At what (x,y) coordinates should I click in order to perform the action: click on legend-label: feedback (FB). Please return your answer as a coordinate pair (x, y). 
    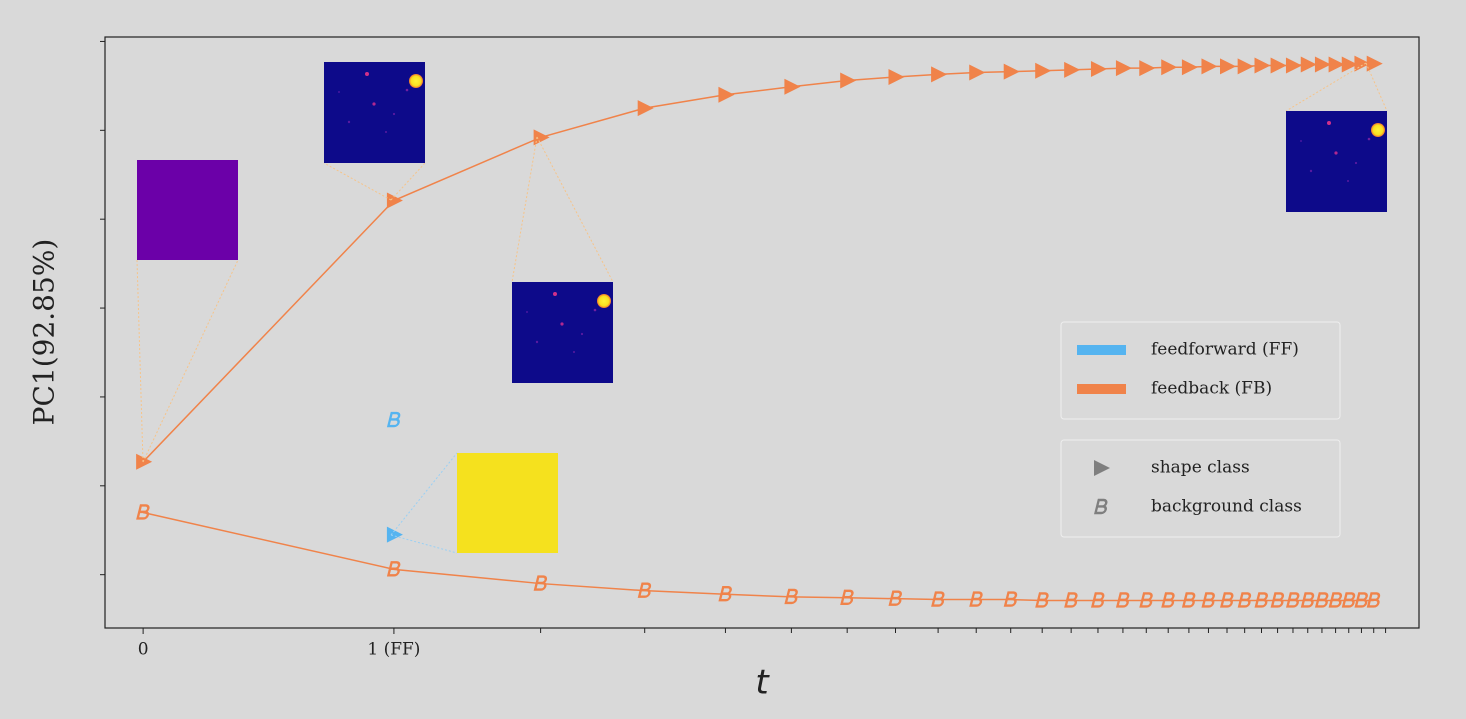
    Looking at the image, I should click on (1211, 389).